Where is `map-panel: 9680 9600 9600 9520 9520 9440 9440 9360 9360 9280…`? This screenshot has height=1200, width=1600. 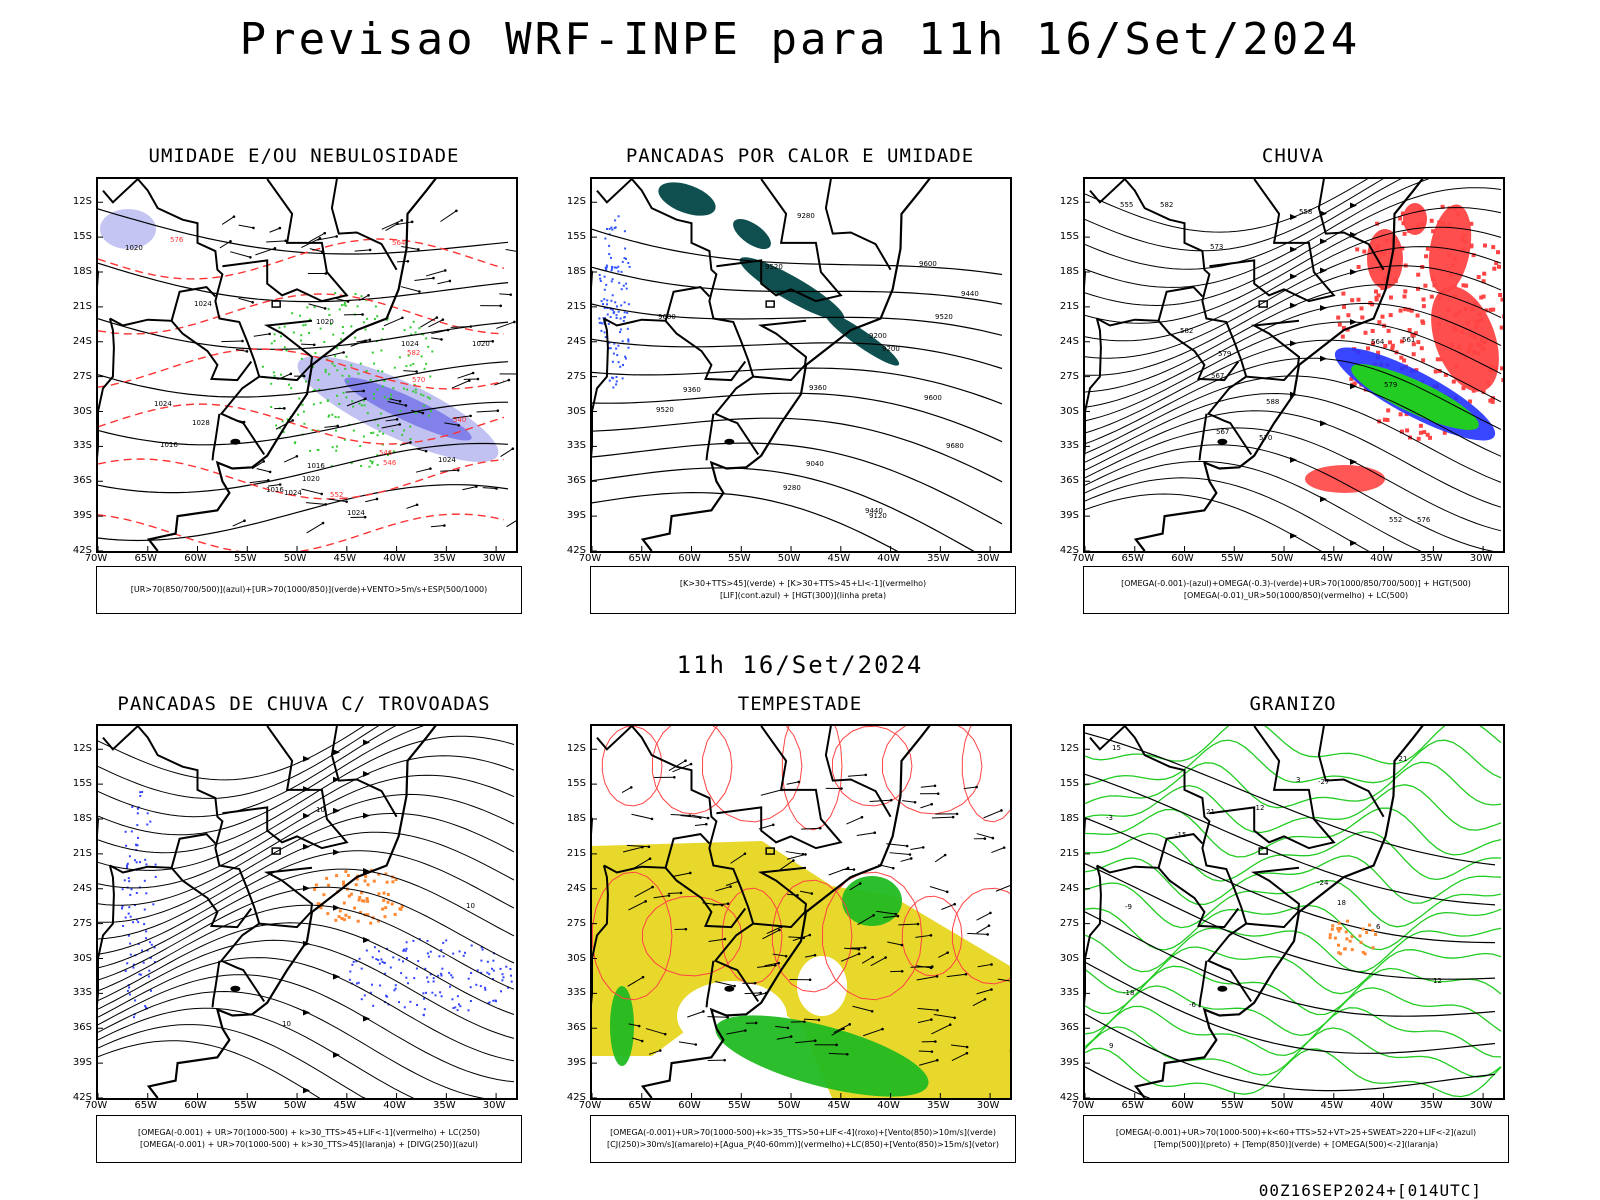
map-panel: 9680 9600 9600 9520 9520 9440 9440 9360 9360 9280… is located at coordinates (801, 365).